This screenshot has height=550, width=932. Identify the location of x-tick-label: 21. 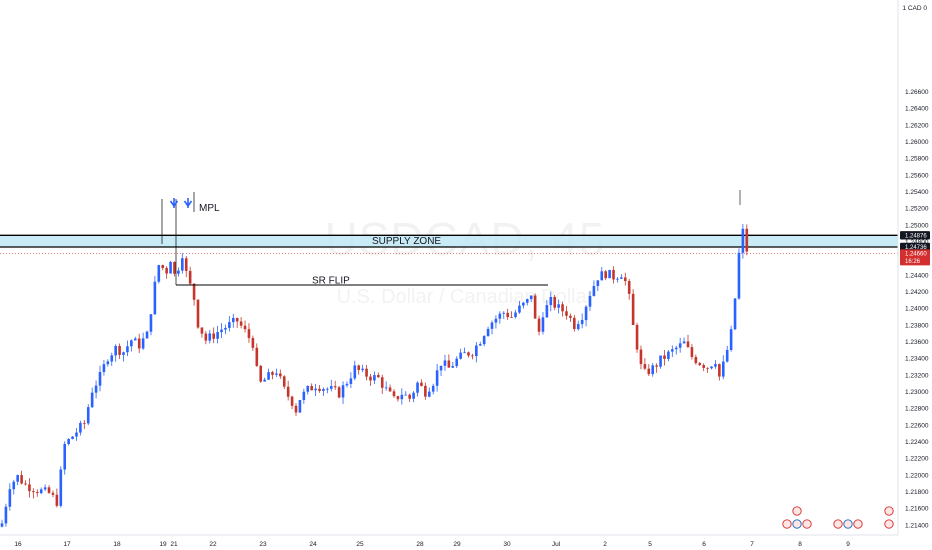
(174, 544).